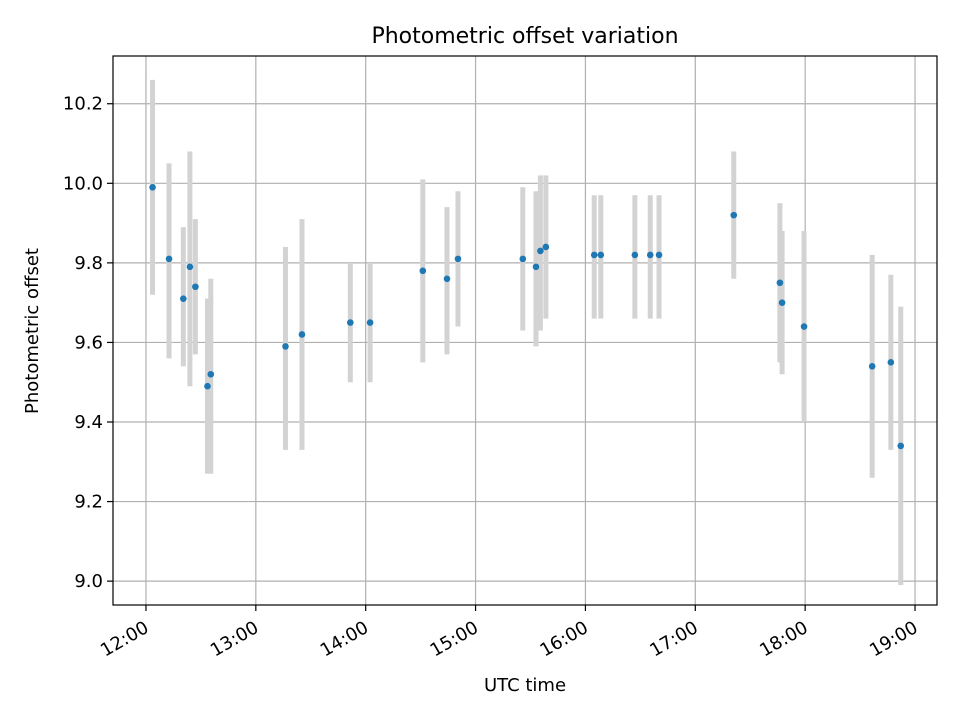 This screenshot has width=960, height=720. I want to click on y-tick-label: 9.6, so click(88, 342).